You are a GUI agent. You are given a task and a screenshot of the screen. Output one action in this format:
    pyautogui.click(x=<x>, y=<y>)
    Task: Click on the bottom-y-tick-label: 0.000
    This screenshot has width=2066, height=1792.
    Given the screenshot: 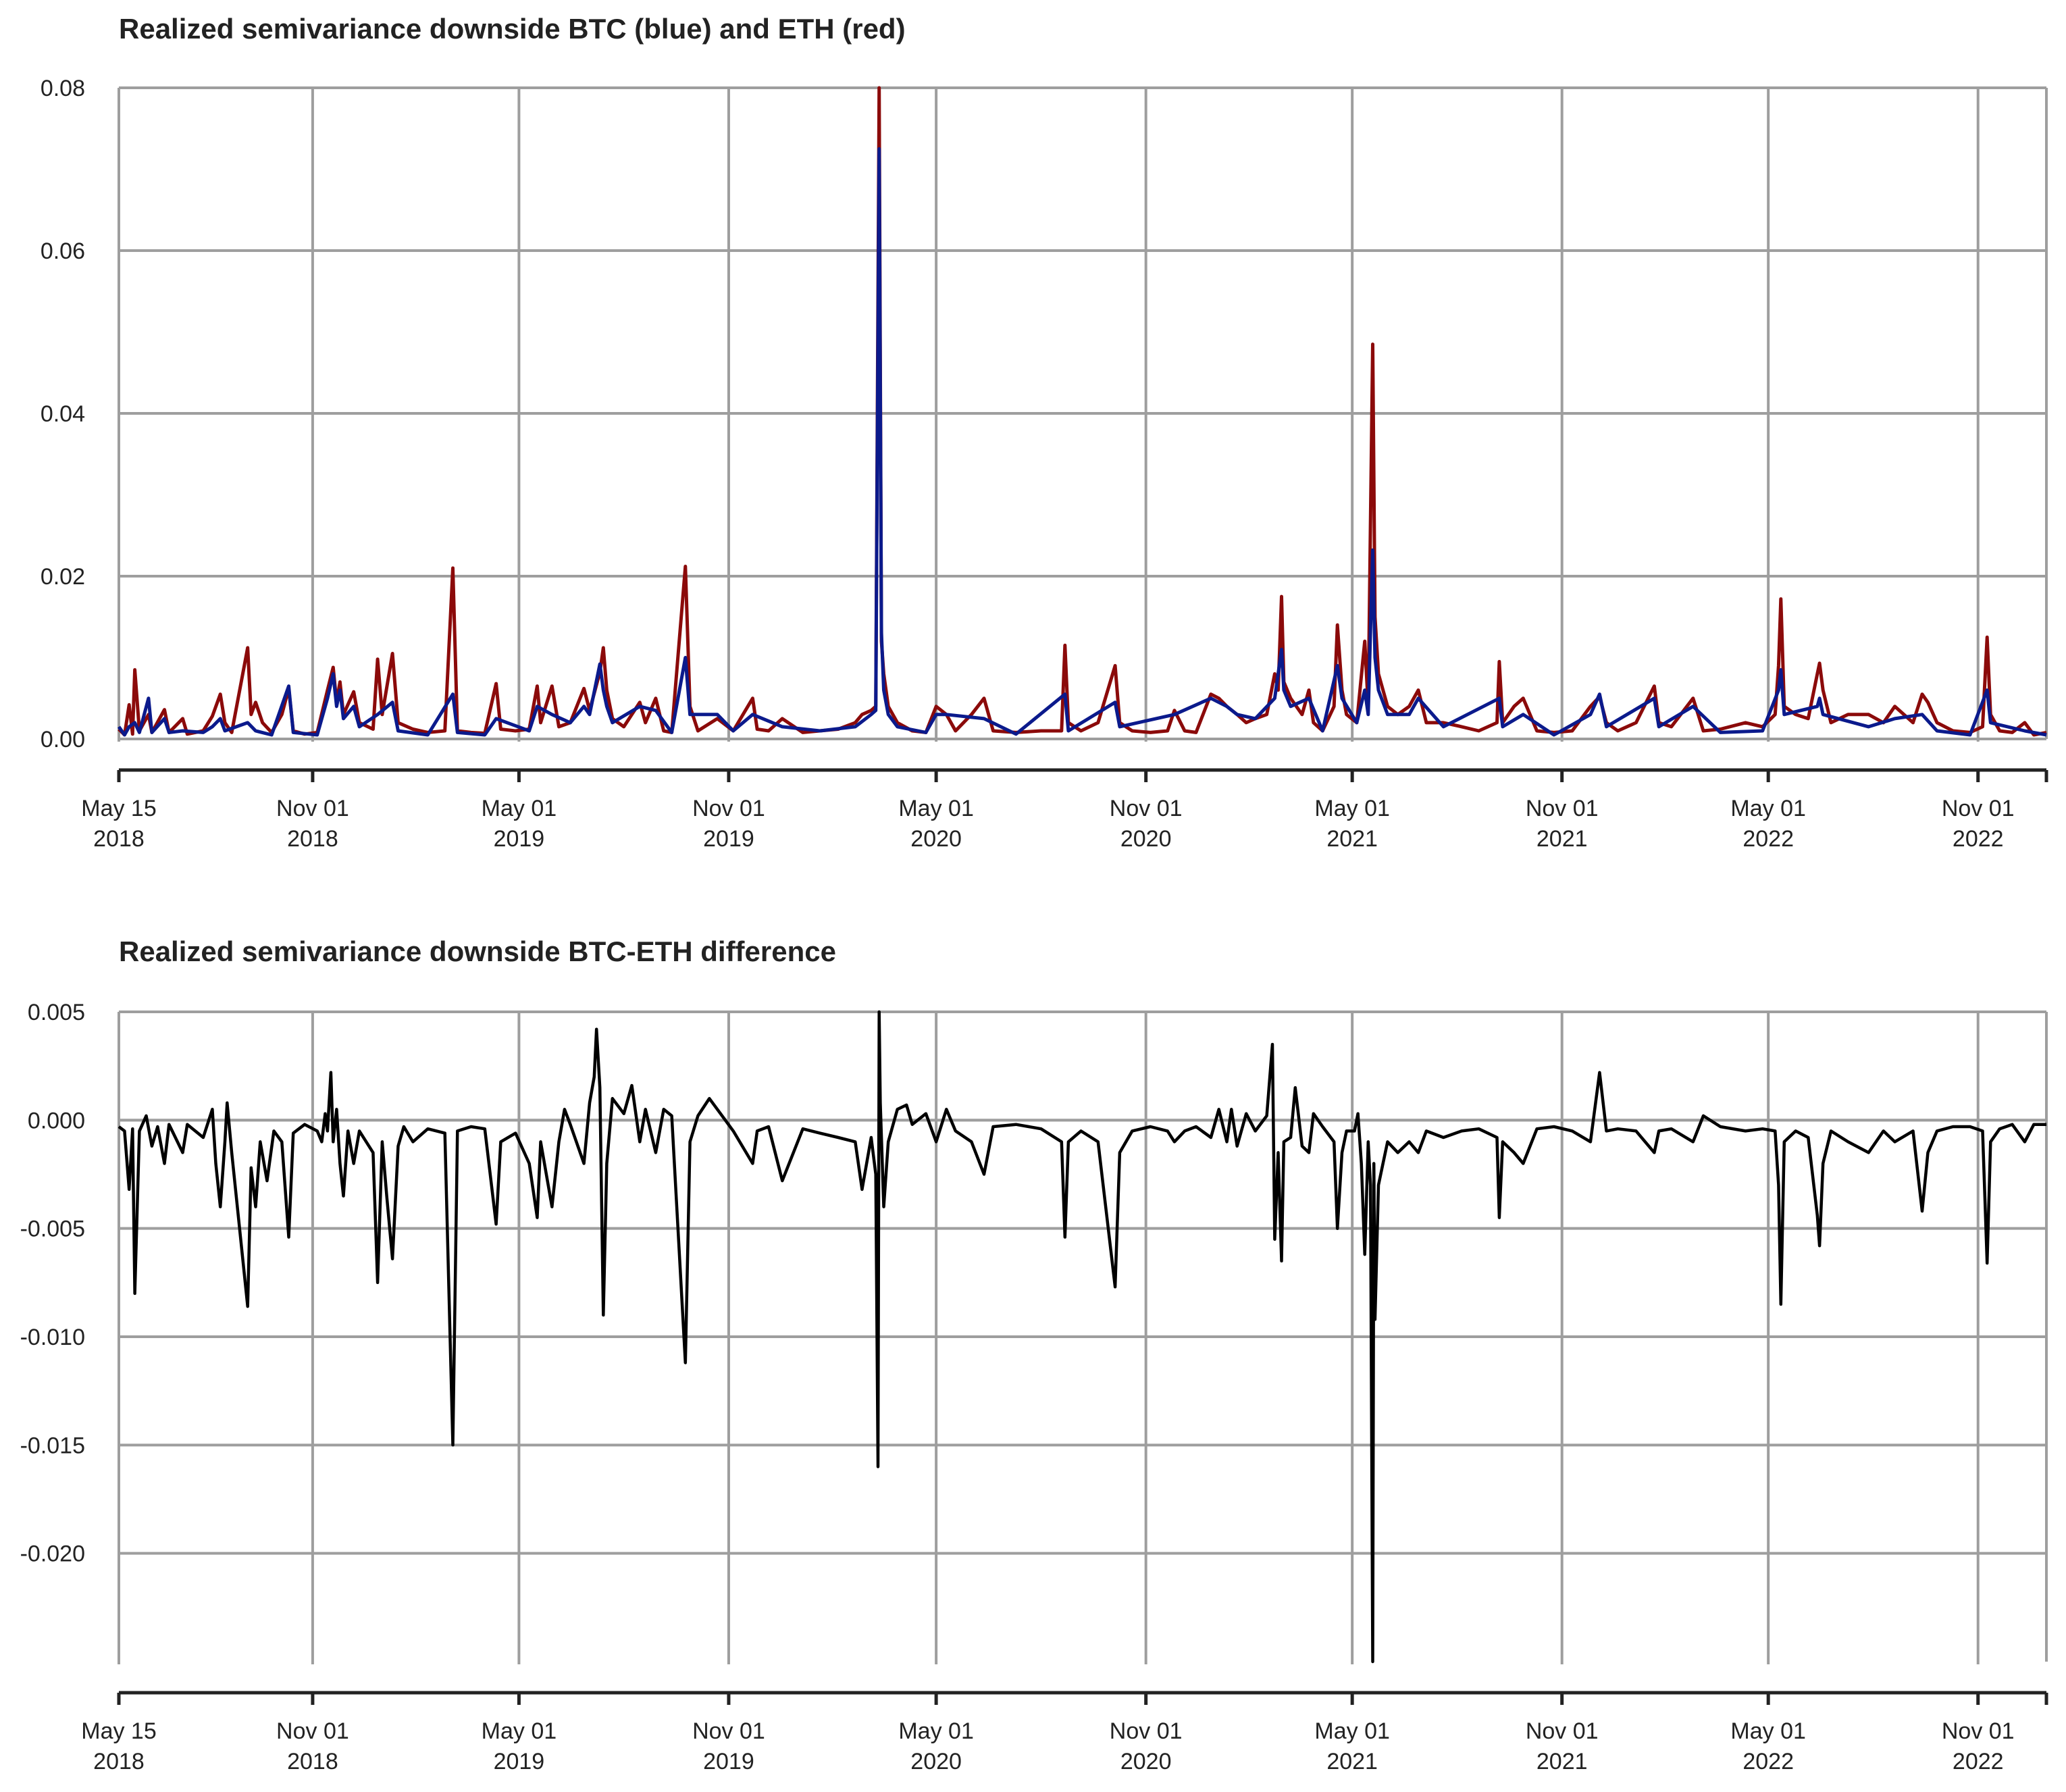 What is the action you would take?
    pyautogui.click(x=56, y=1120)
    